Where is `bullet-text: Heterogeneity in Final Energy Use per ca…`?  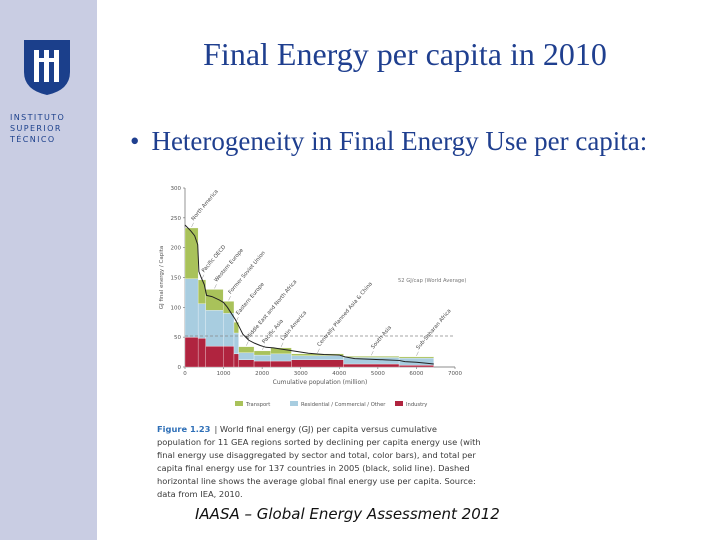
bullet-text: Heterogeneity in Final Energy Use per ca… is located at coordinates (399, 141).